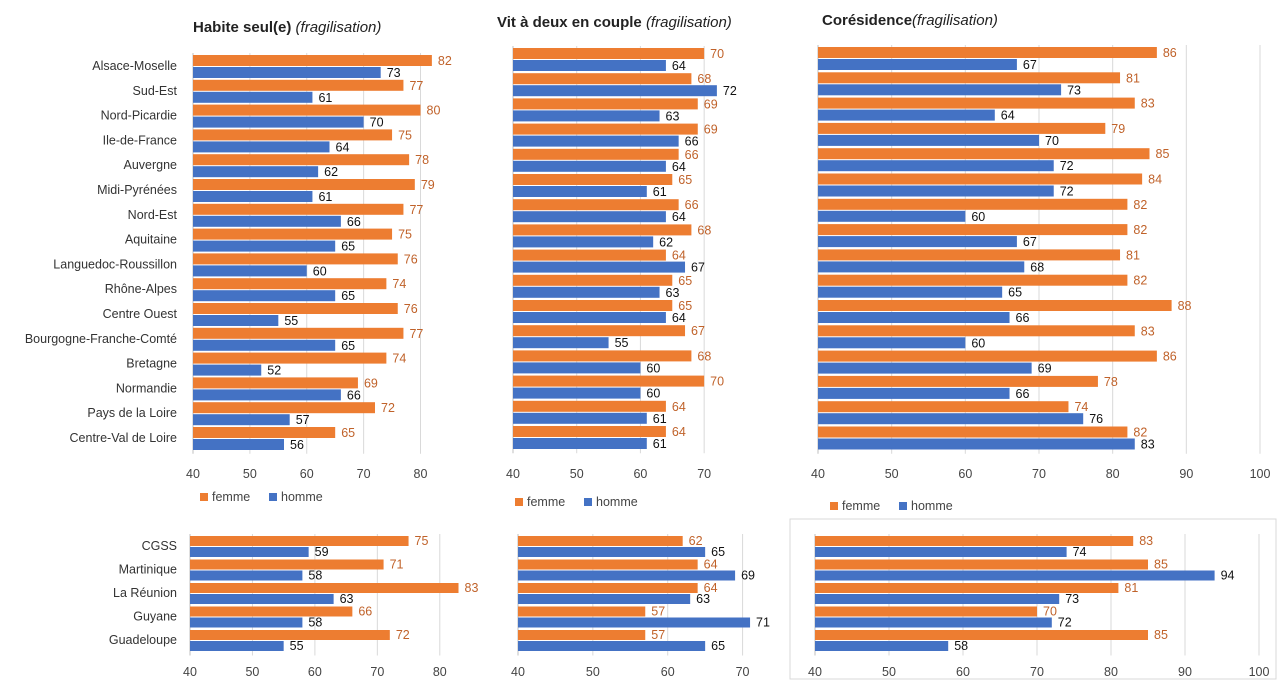 The width and height of the screenshot is (1277, 681). I want to click on data-label-femme: 67, so click(698, 331).